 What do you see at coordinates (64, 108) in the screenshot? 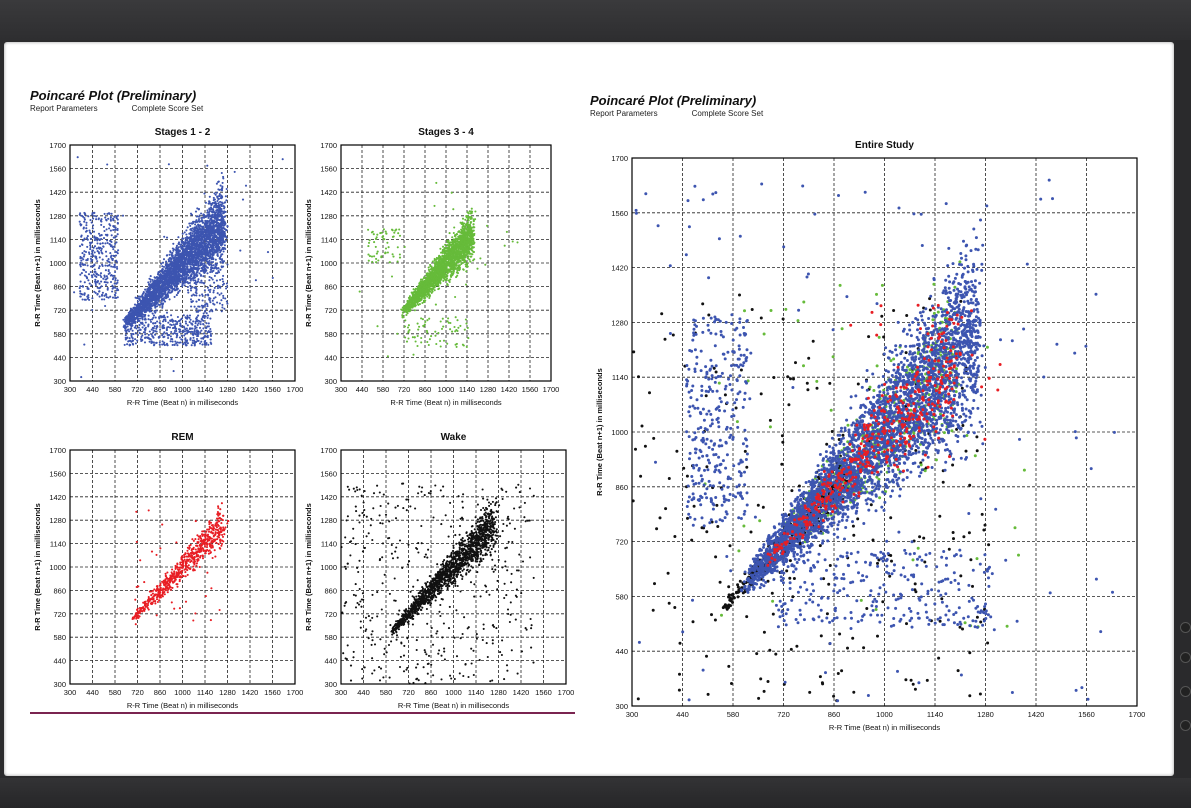
I see `left-report-param-label: Report Parameters` at bounding box center [64, 108].